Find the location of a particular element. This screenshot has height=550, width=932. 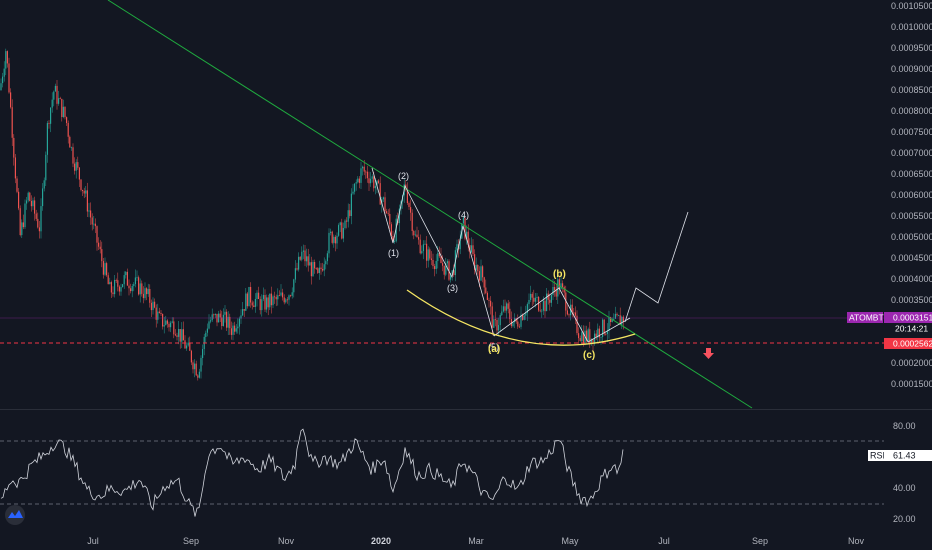

time-tick-label: 2020 is located at coordinates (381, 541).